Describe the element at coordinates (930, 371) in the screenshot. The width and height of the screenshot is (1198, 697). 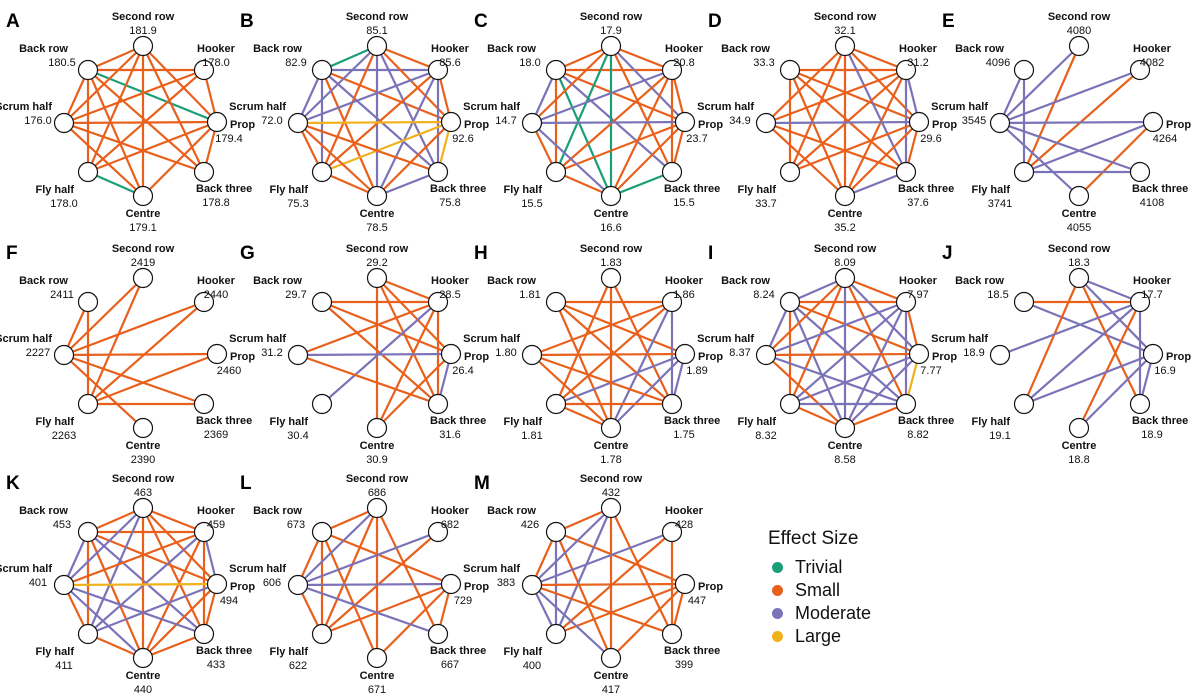
I see `position-value: 7.77` at that location.